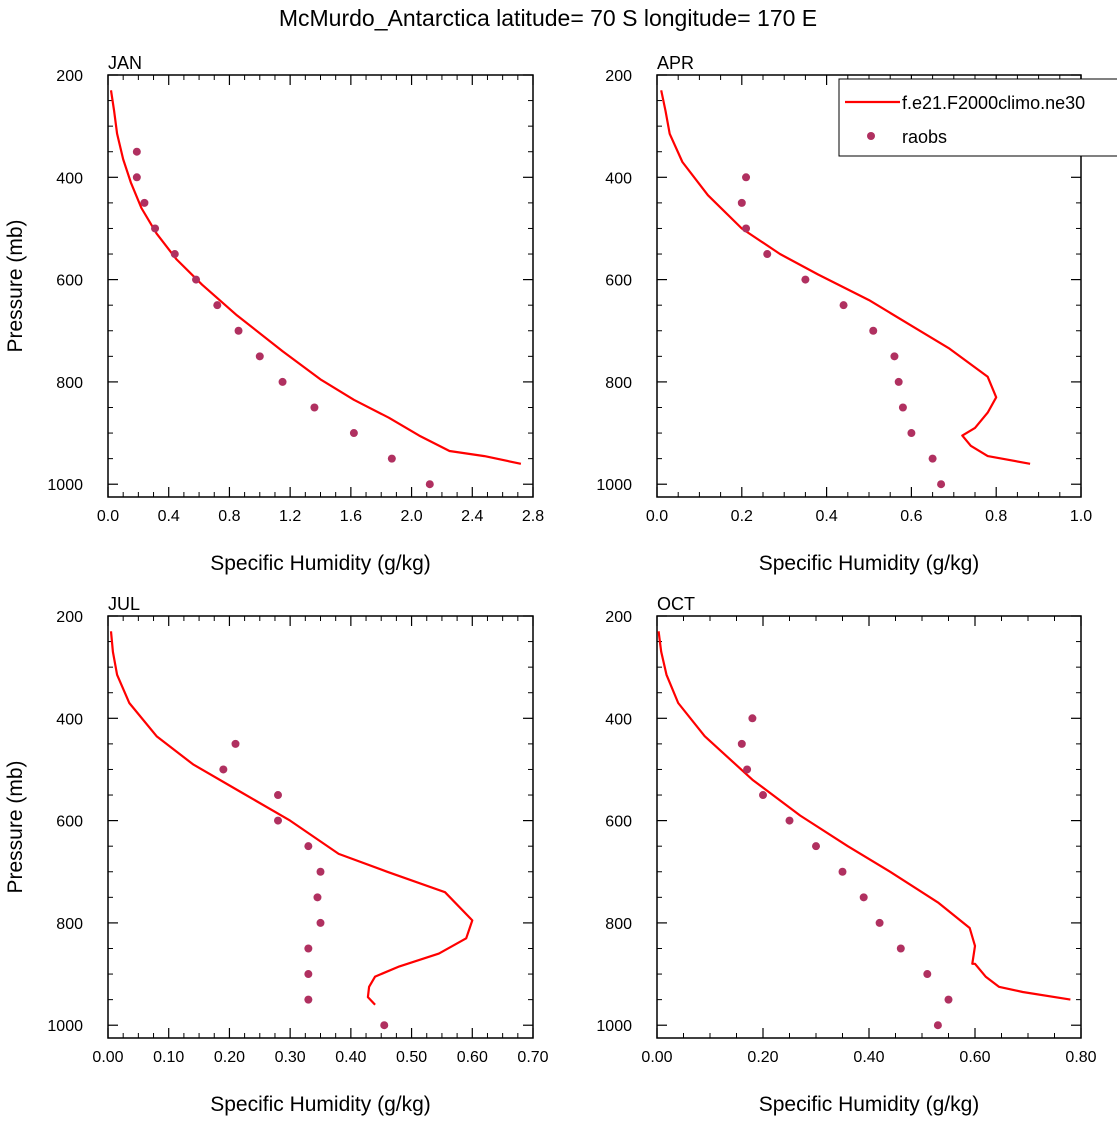  What do you see at coordinates (675, 63) in the screenshot?
I see `panel-label: APR` at bounding box center [675, 63].